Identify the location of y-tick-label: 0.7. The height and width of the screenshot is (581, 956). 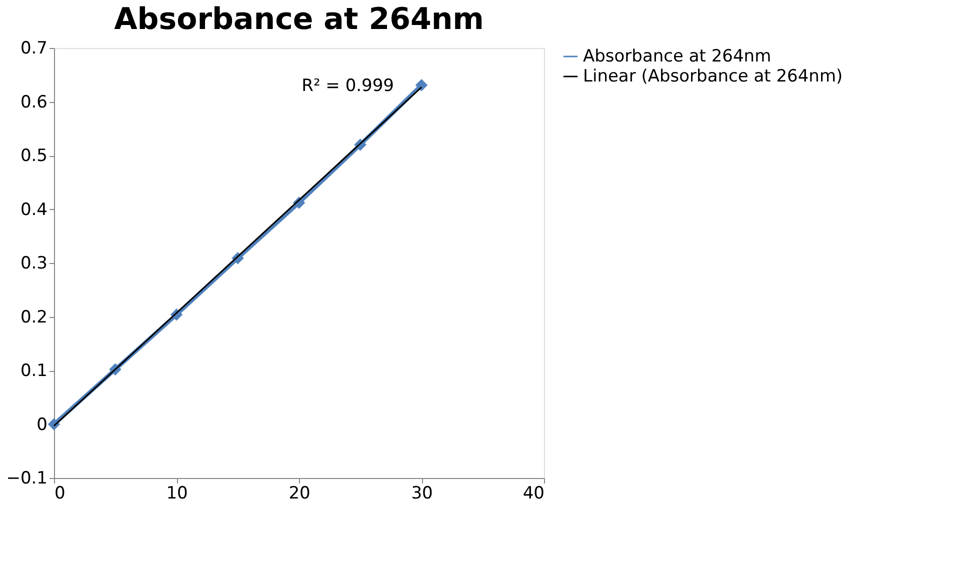
(34, 48).